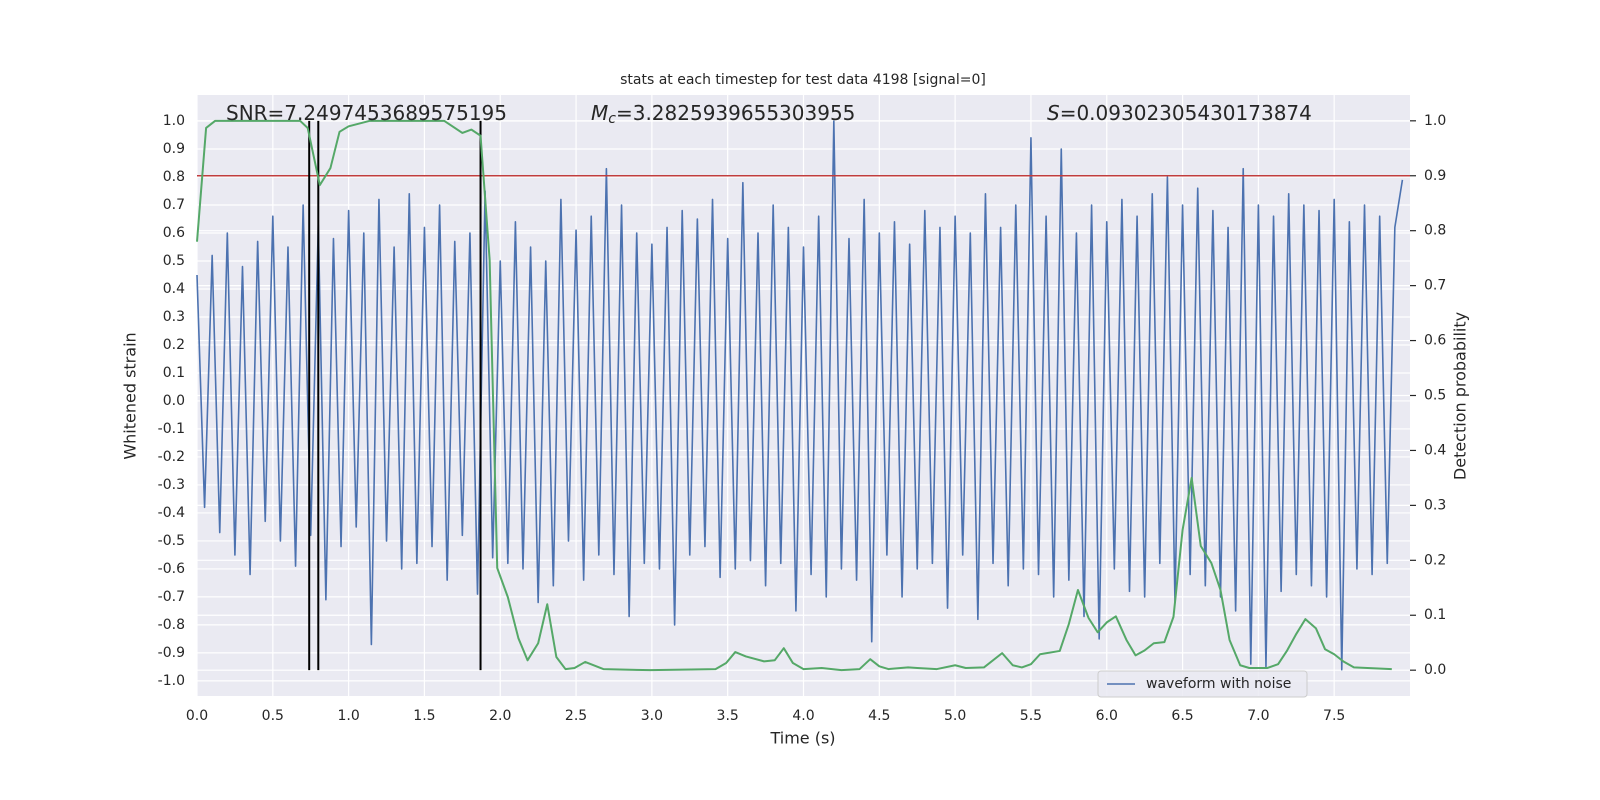 The width and height of the screenshot is (1600, 800). What do you see at coordinates (171, 569) in the screenshot?
I see `y-tick-label: -0.6` at bounding box center [171, 569].